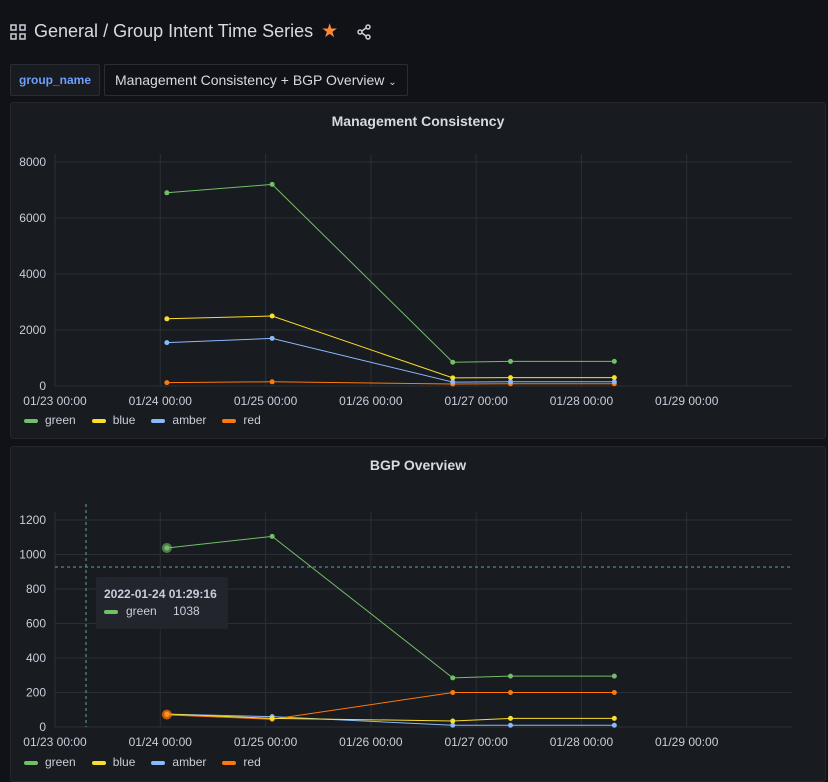  I want to click on share-icon, so click(364, 31).